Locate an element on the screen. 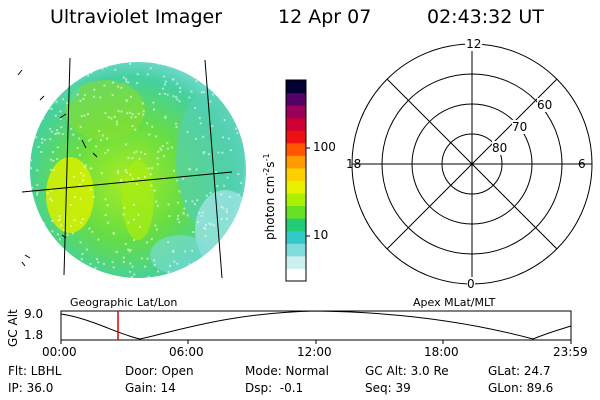  app-title: Ultraviolet Imager is located at coordinates (136, 17).